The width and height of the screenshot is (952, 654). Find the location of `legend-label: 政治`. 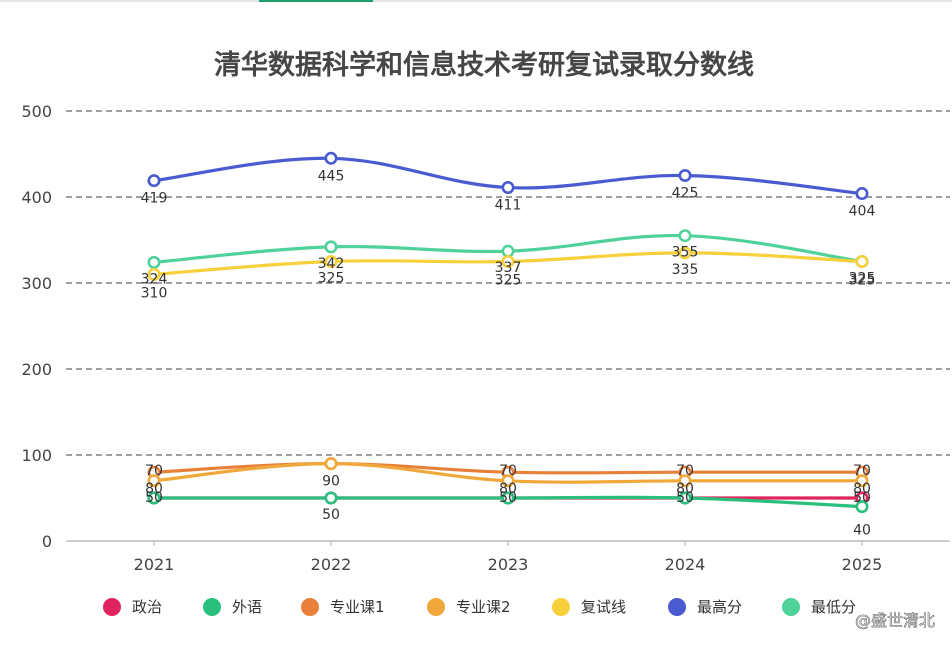

legend-label: 政治 is located at coordinates (147, 607).